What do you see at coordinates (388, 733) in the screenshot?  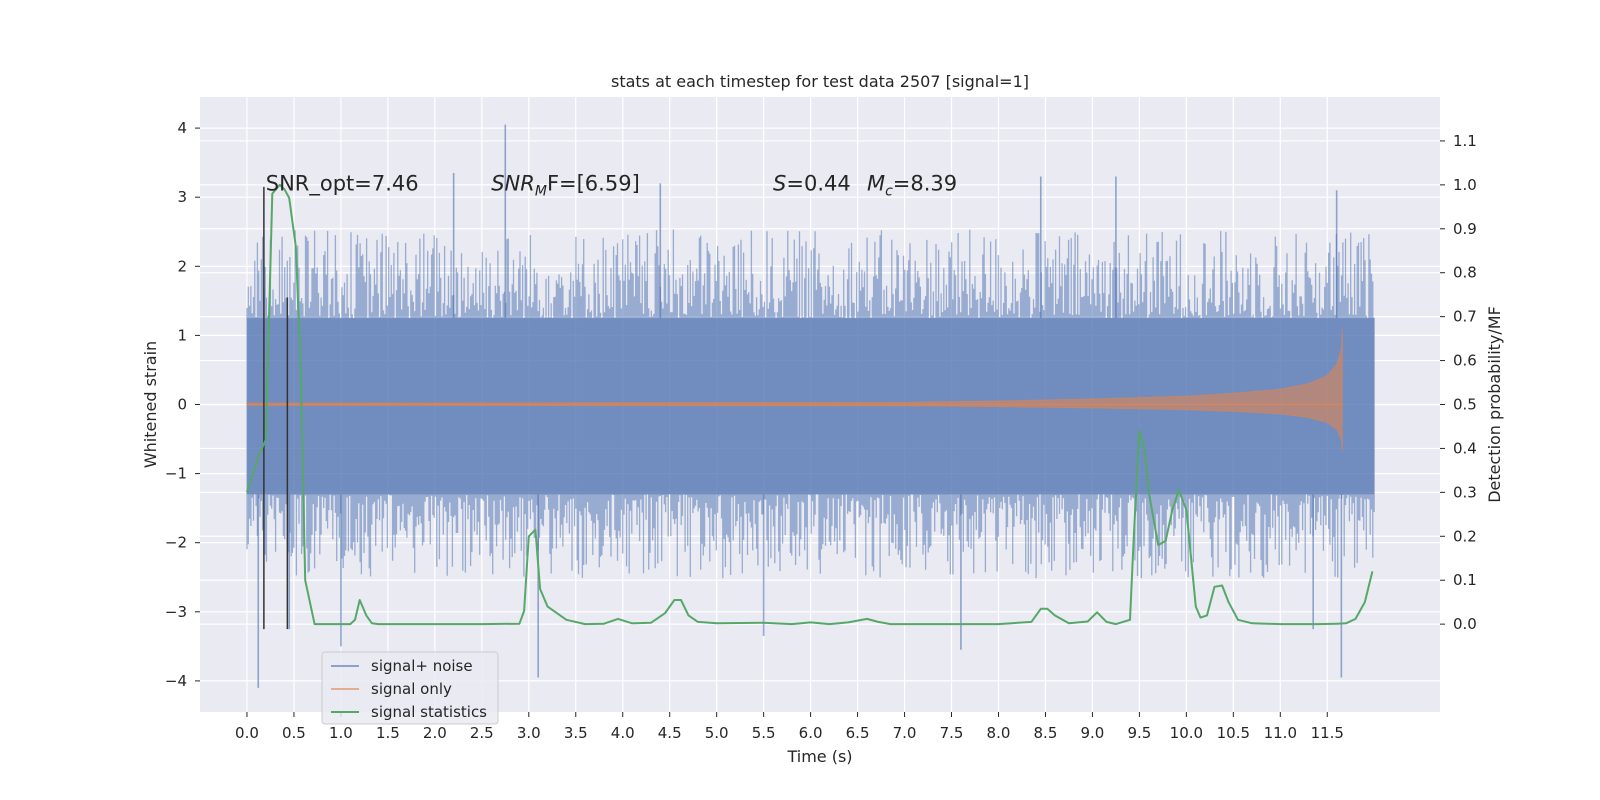 I see `x-tick-label: 1.5` at bounding box center [388, 733].